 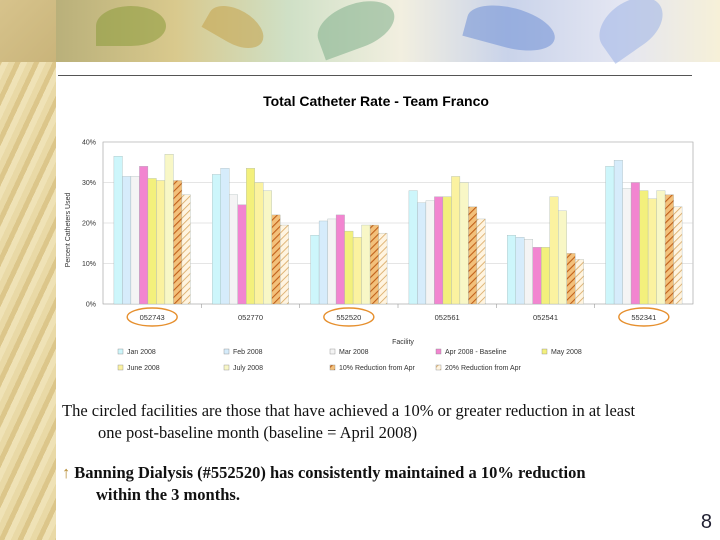 I want to click on y-tick-label: 0%, so click(x=91, y=305).